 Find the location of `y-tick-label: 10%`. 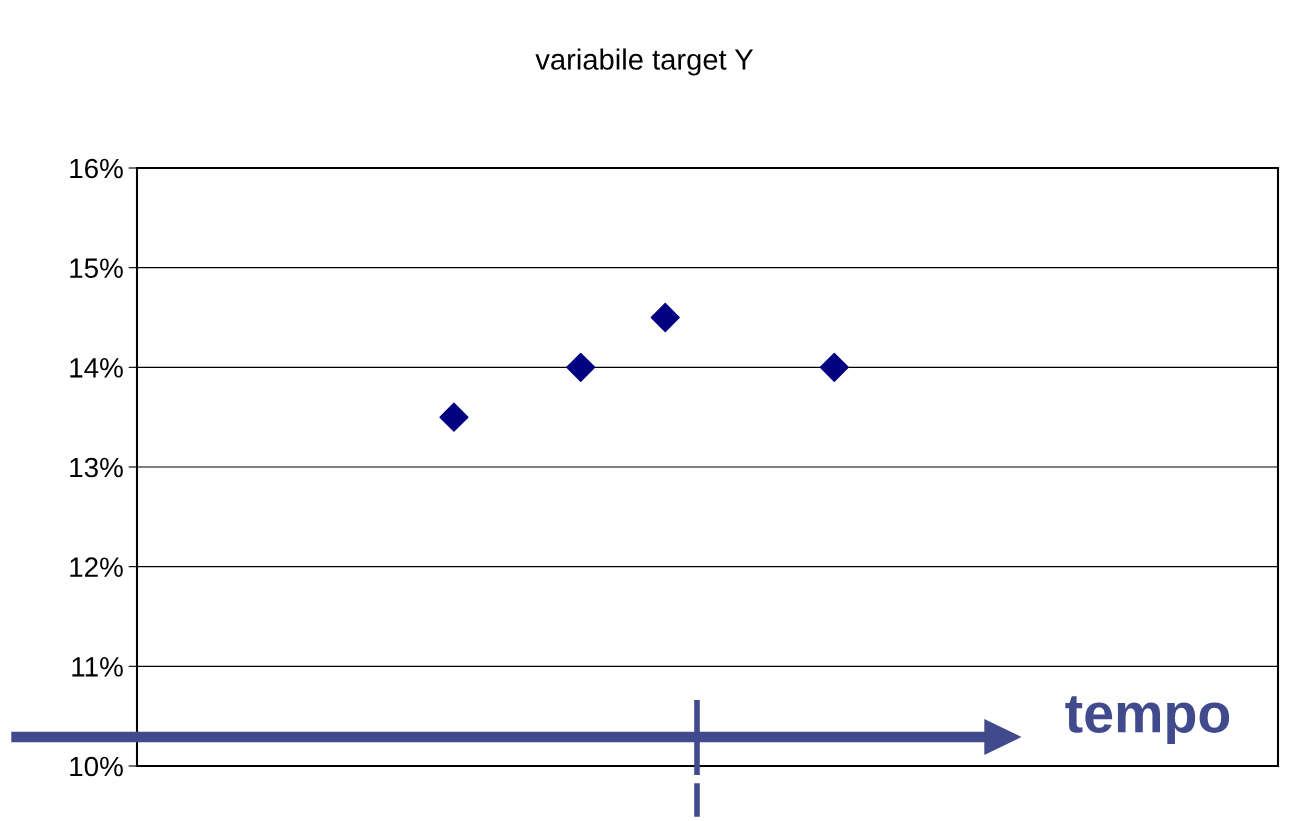

y-tick-label: 10% is located at coordinates (96, 766).